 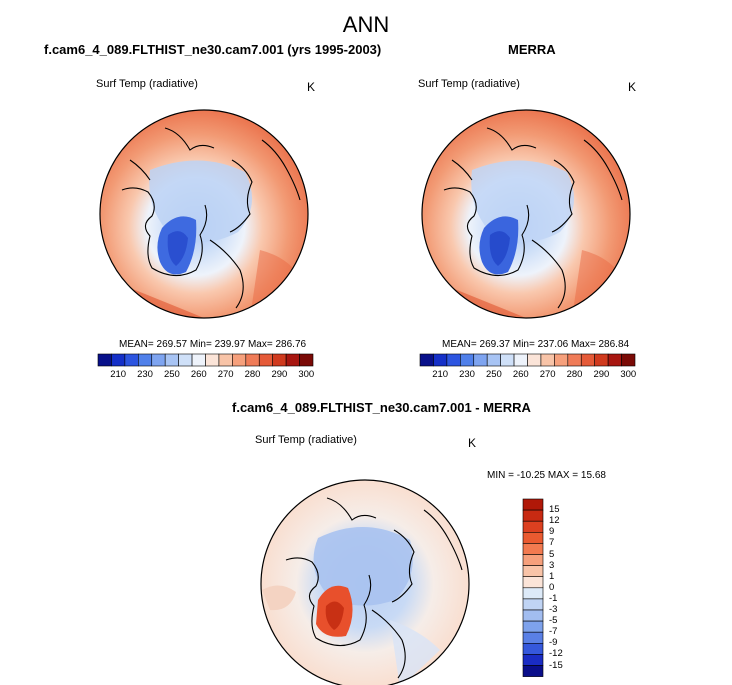 What do you see at coordinates (554, 510) in the screenshot?
I see `panel3-colorbar-tick-label: 15` at bounding box center [554, 510].